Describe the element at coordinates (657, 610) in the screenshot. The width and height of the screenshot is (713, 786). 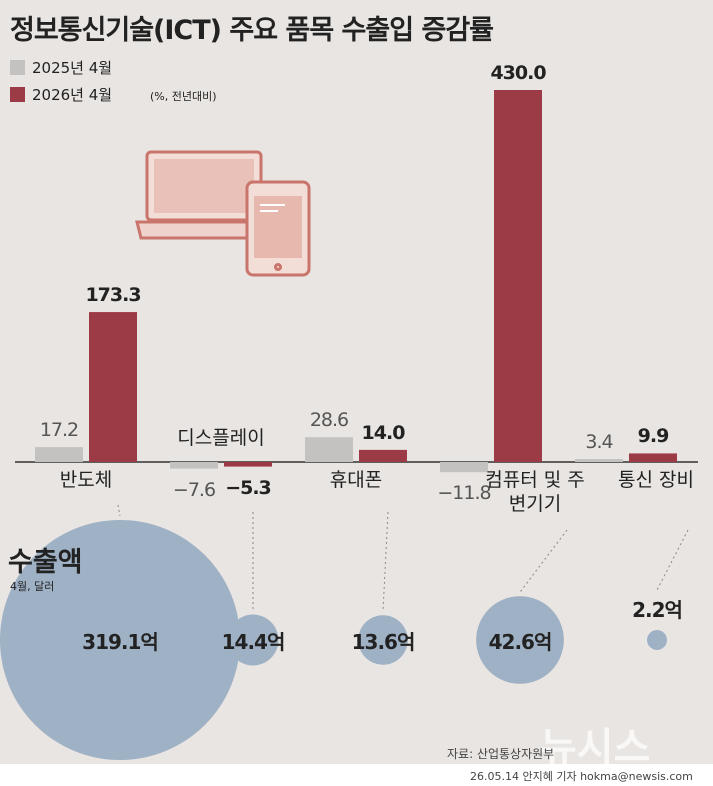
I see `bubble-label: 2.2억` at that location.